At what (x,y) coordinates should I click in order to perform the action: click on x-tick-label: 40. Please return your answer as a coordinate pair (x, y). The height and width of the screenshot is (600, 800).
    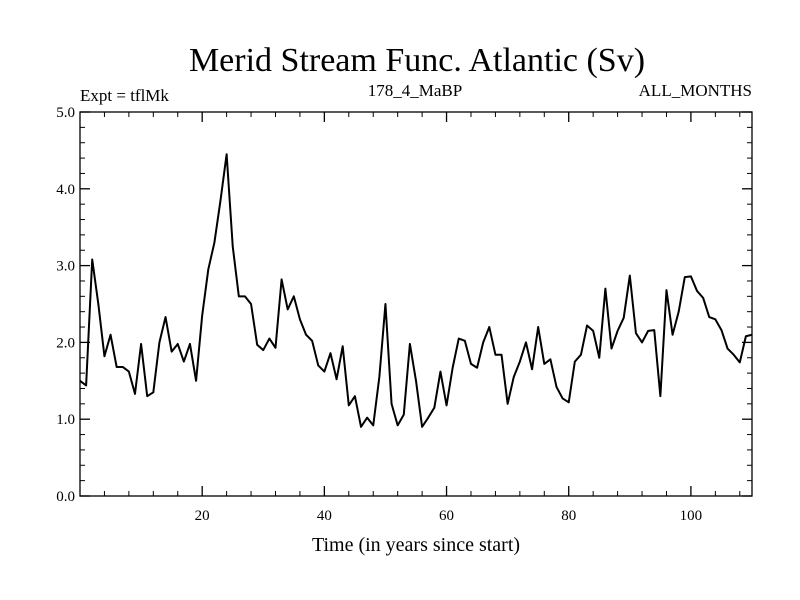
    Looking at the image, I should click on (324, 516).